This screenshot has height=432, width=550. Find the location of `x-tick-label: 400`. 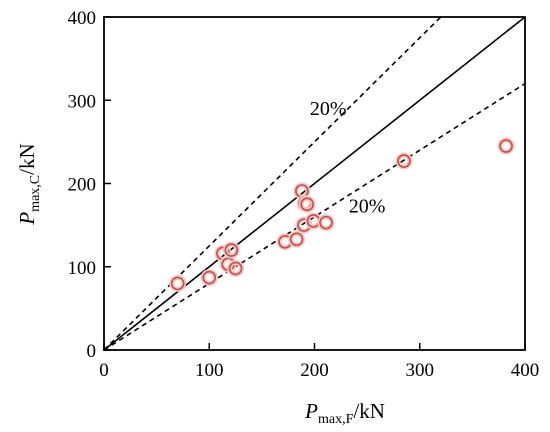

x-tick-label: 400 is located at coordinates (525, 370).